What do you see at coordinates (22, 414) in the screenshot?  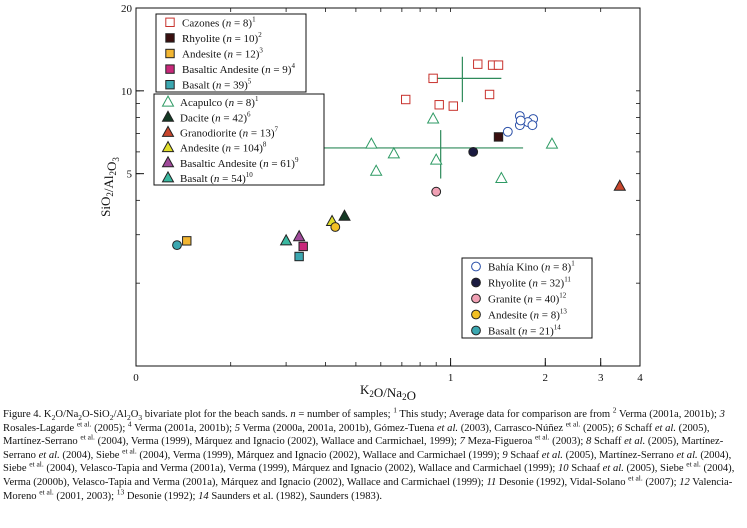 I see `caption-figure-label: Figure 4.` at bounding box center [22, 414].